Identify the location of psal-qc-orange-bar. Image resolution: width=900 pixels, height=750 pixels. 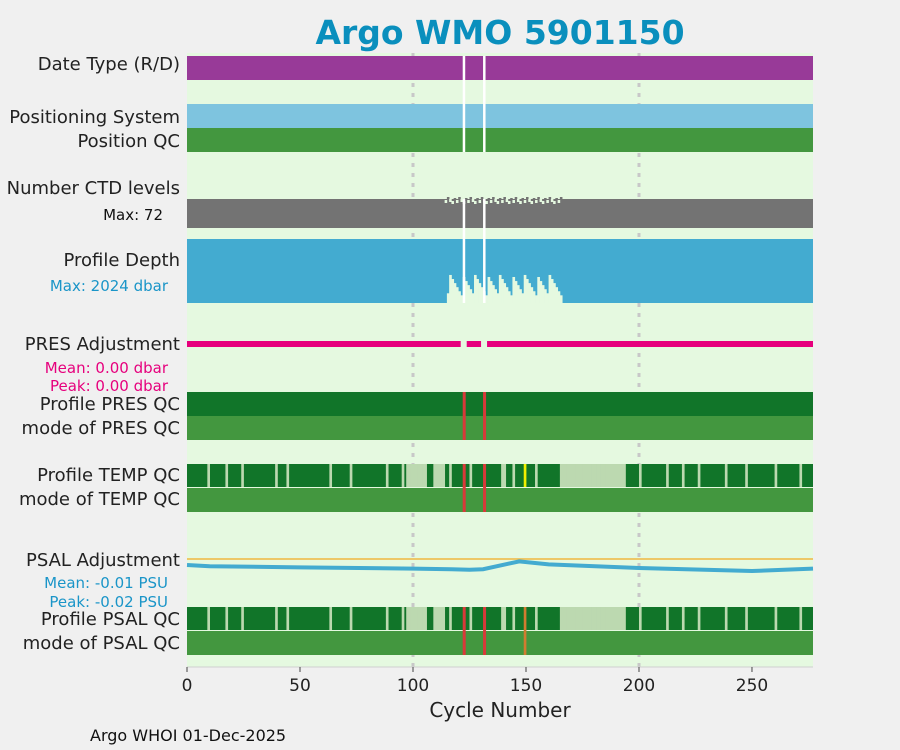
(525, 631).